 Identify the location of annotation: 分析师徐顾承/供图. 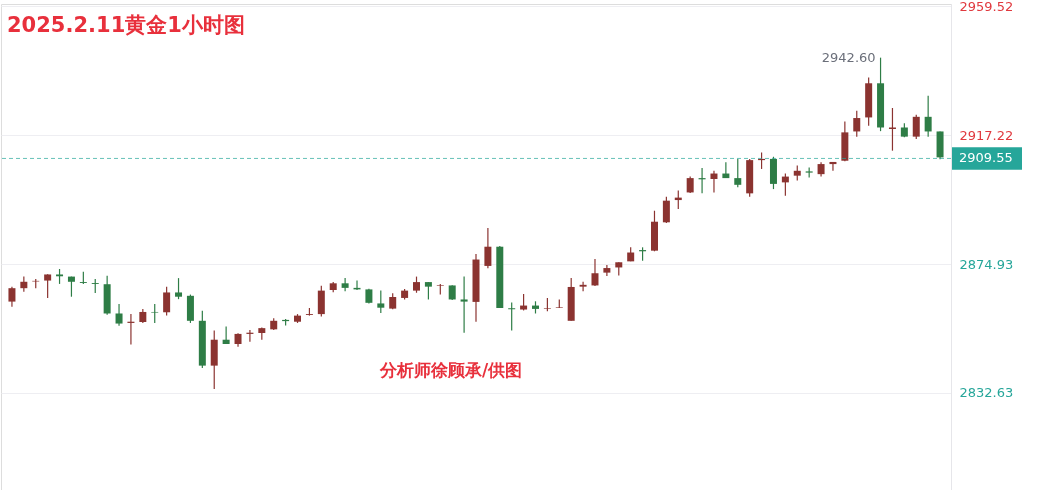
(450, 370).